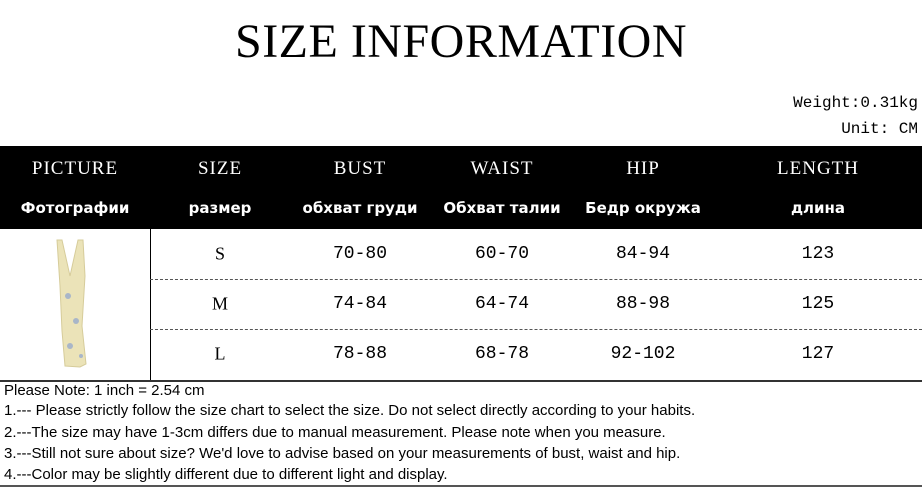 Image resolution: width=922 pixels, height=487 pixels. Describe the element at coordinates (502, 168) in the screenshot. I see `col-waist: WAIST` at that location.